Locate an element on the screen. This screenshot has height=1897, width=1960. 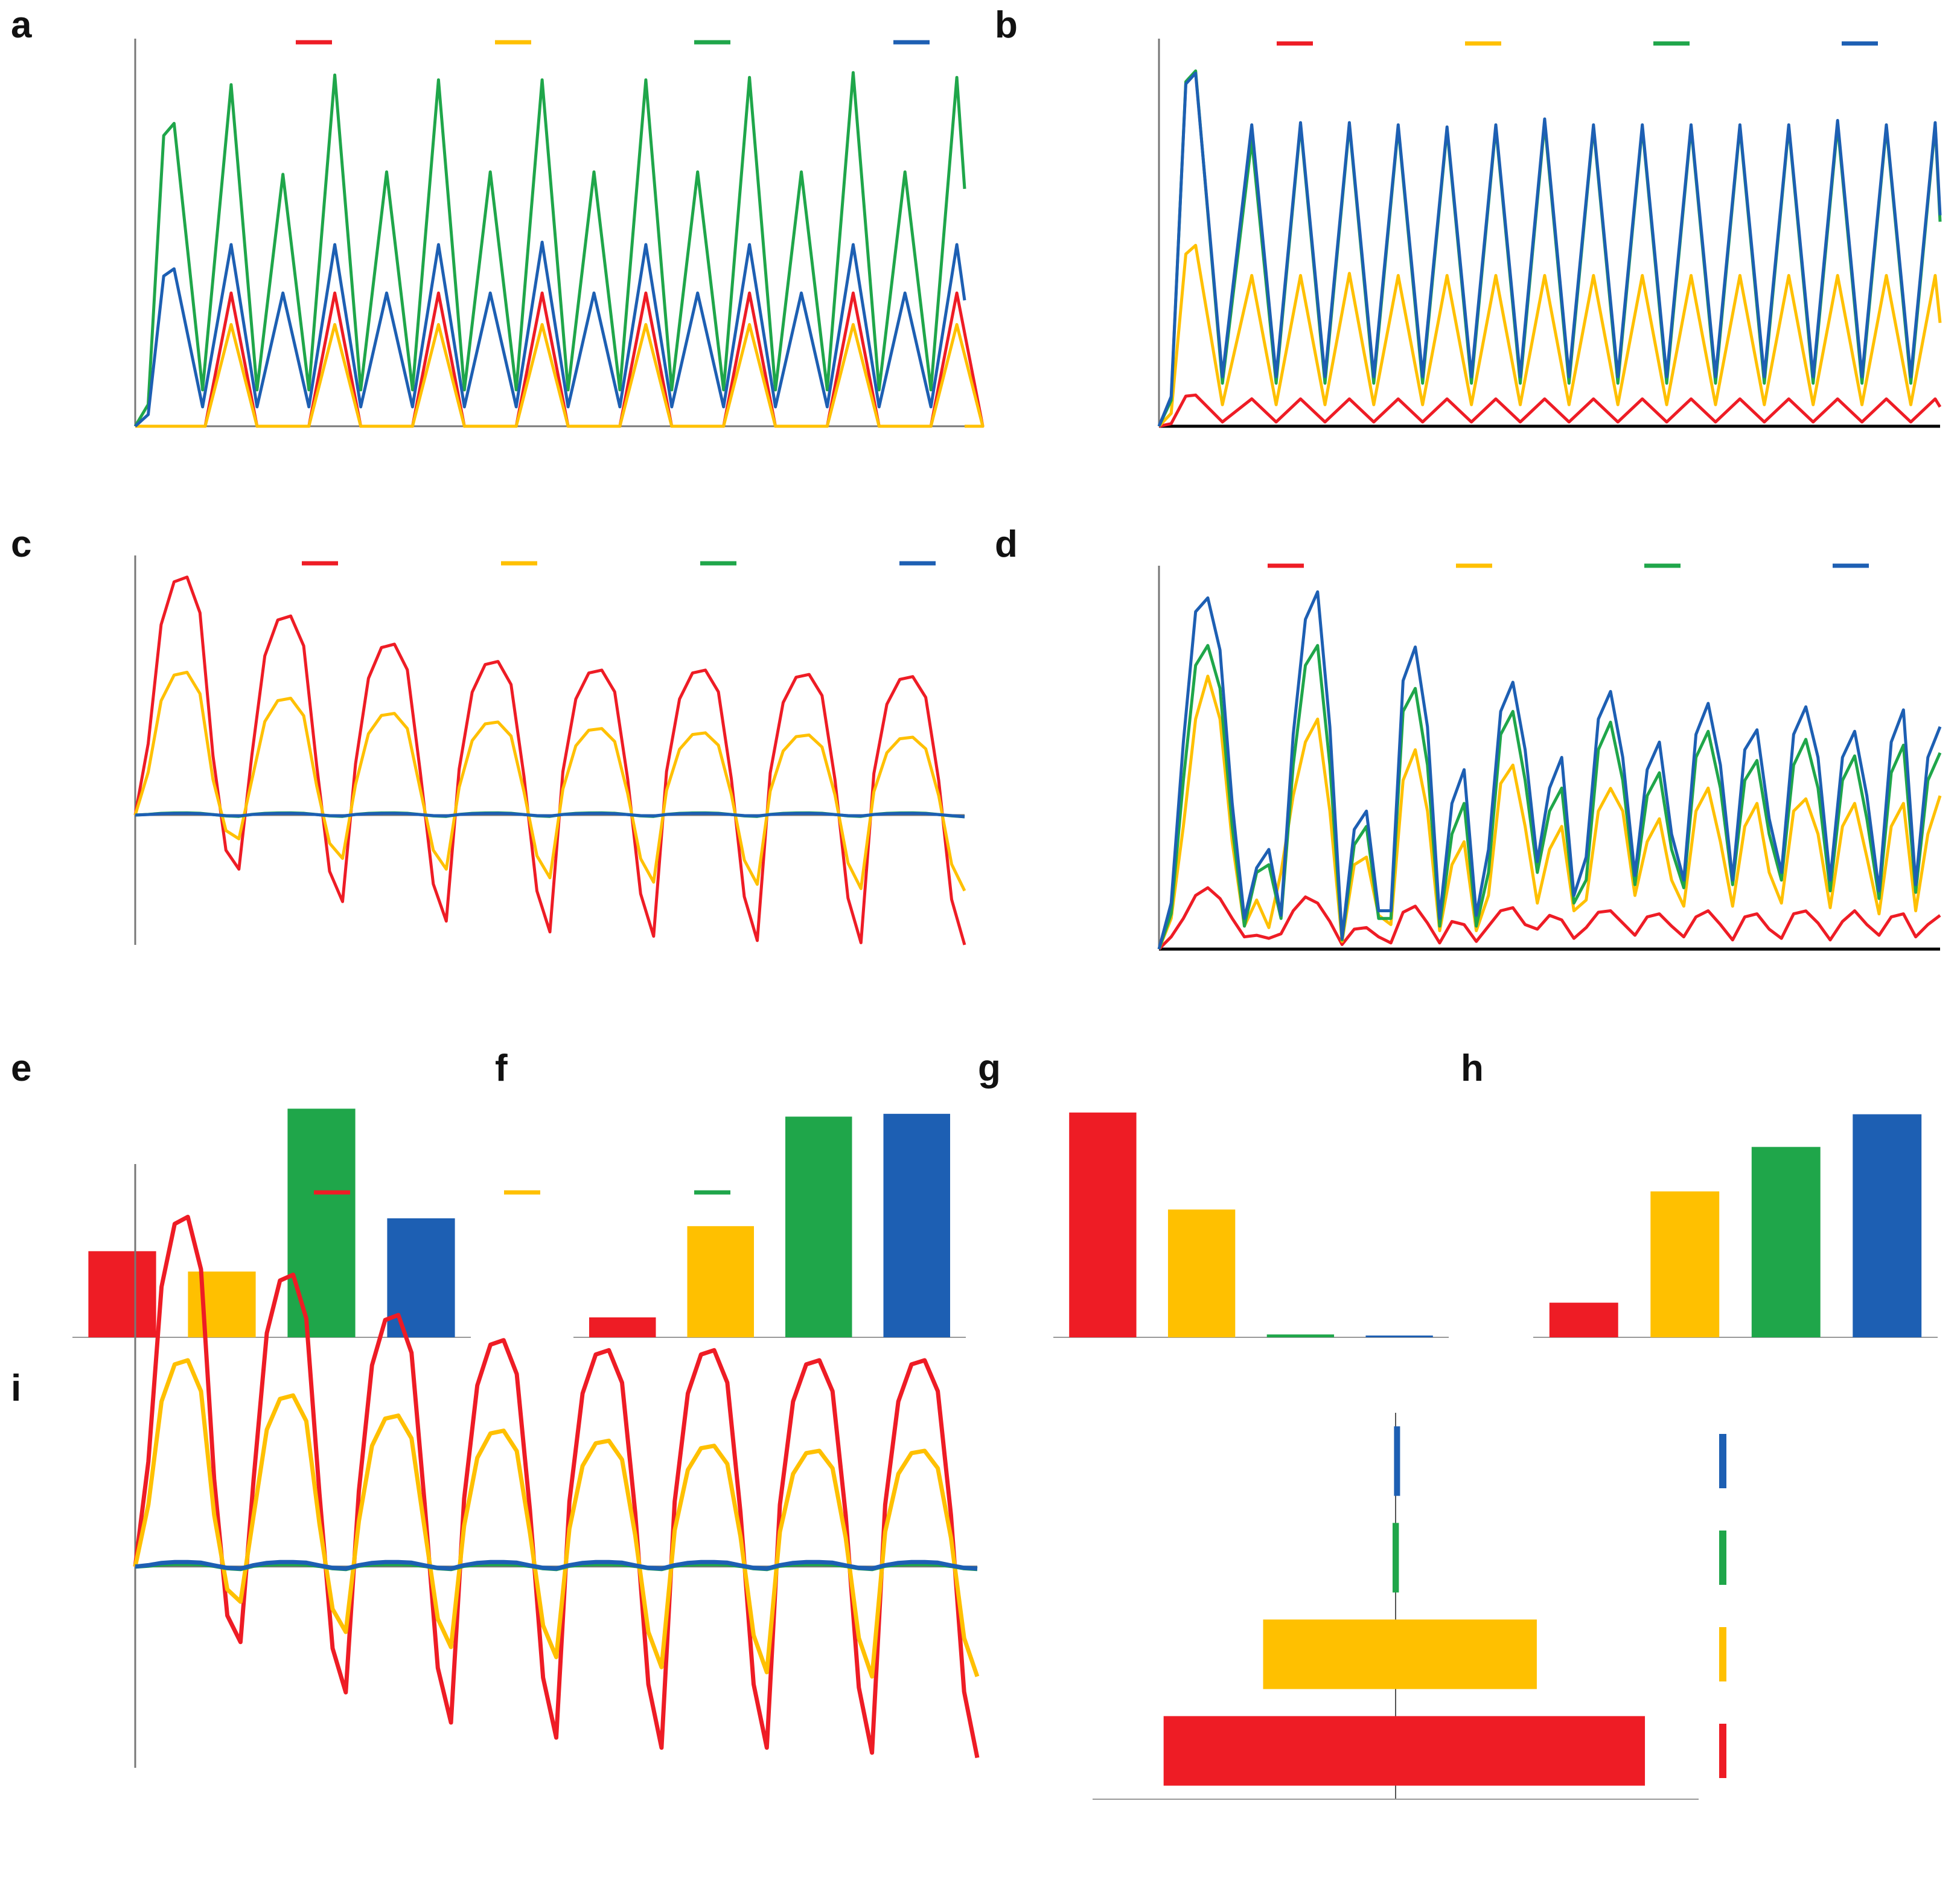
chart-d is located at coordinates (1549, 757).